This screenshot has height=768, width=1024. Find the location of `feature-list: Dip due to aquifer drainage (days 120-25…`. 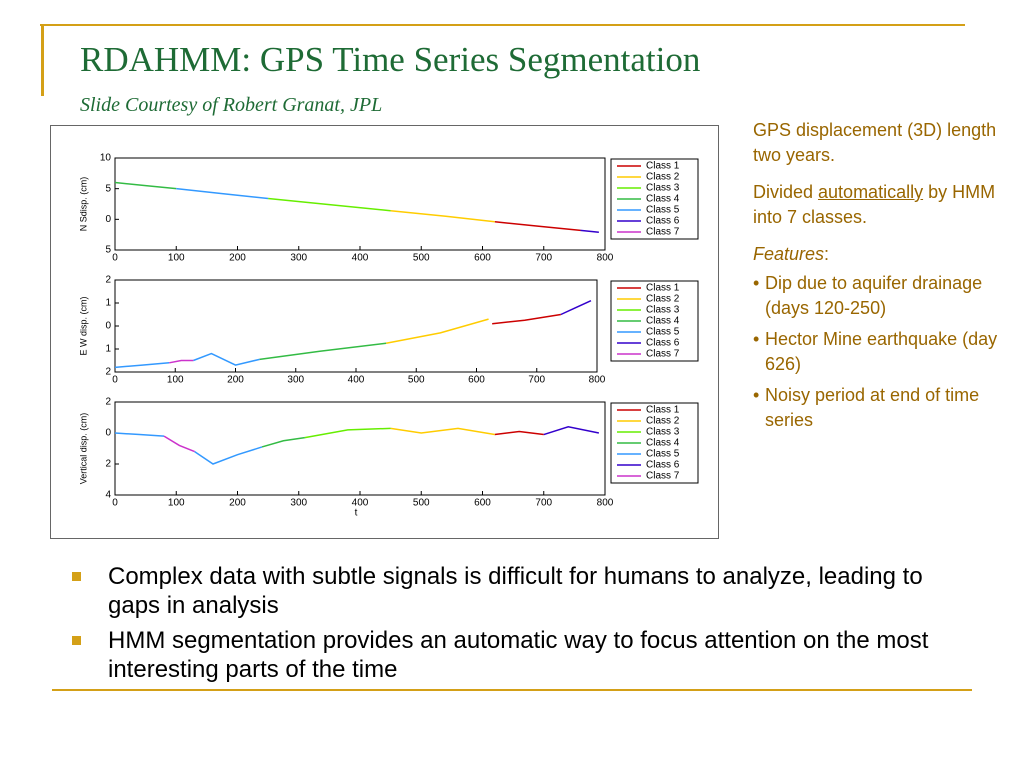

feature-list: Dip due to aquifer drainage (days 120-25… is located at coordinates (878, 352).